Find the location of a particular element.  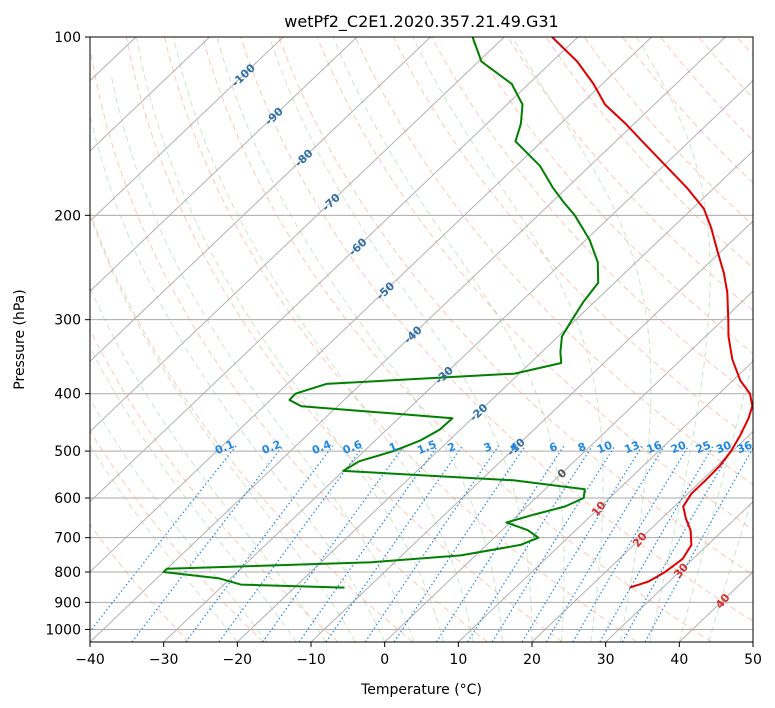

x-tick-label: −20 is located at coordinates (238, 660).